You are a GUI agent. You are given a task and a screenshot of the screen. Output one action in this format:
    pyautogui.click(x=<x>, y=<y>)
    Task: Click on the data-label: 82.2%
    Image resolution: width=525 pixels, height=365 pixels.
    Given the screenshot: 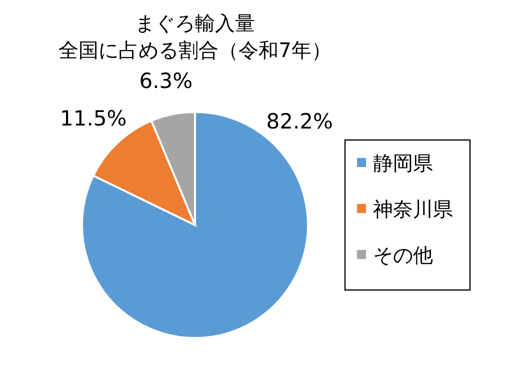 What is the action you would take?
    pyautogui.click(x=300, y=121)
    